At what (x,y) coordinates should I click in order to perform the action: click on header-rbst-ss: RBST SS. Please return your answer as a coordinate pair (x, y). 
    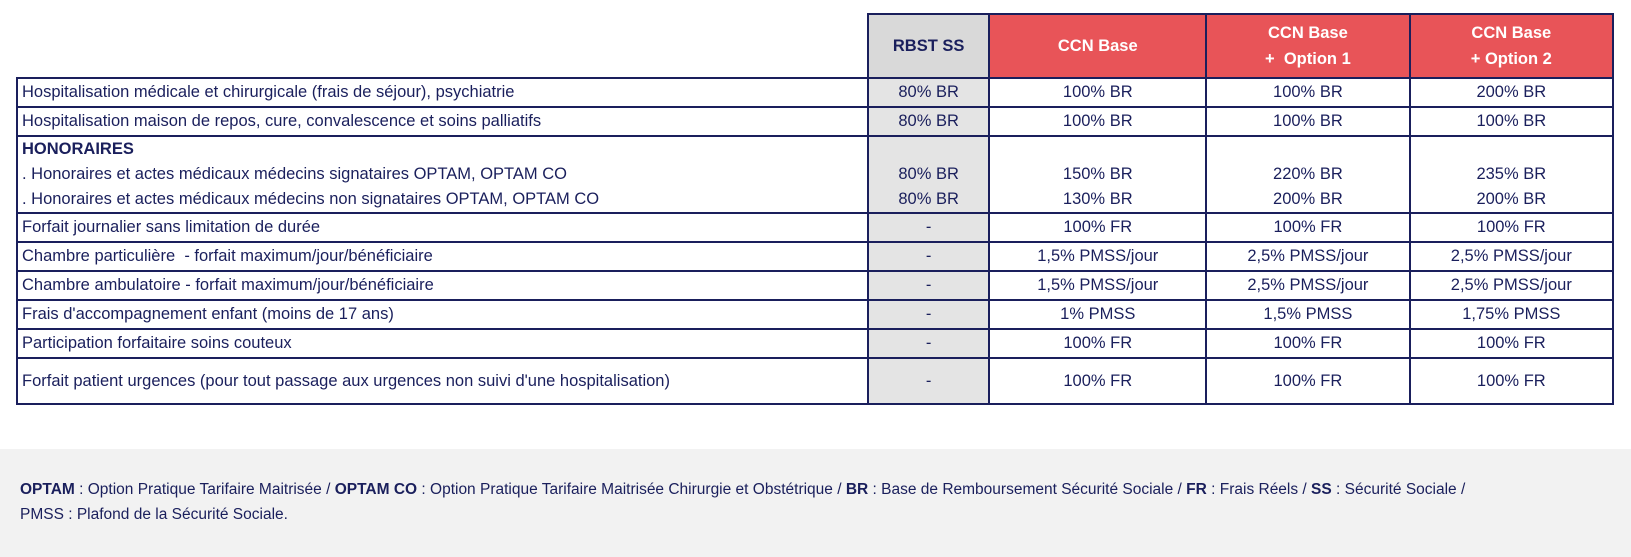
    Looking at the image, I should click on (928, 46).